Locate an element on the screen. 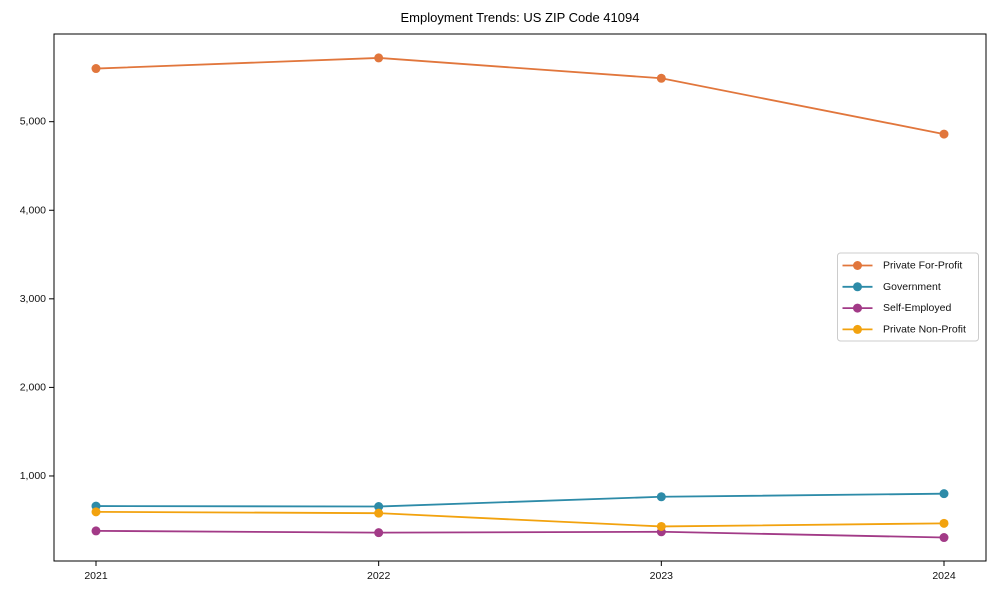 This screenshot has width=1000, height=600. series-self-employed is located at coordinates (520, 534).